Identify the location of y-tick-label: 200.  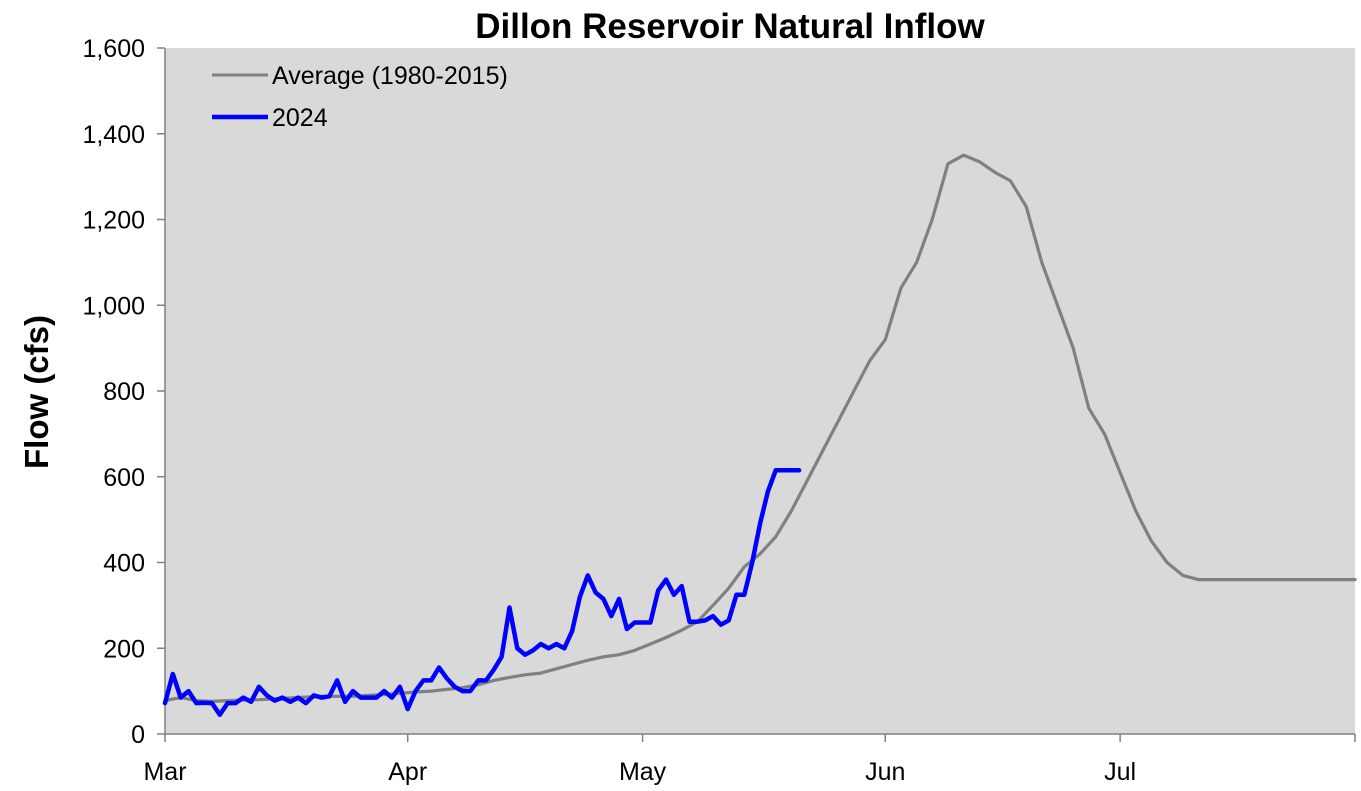
(124, 649).